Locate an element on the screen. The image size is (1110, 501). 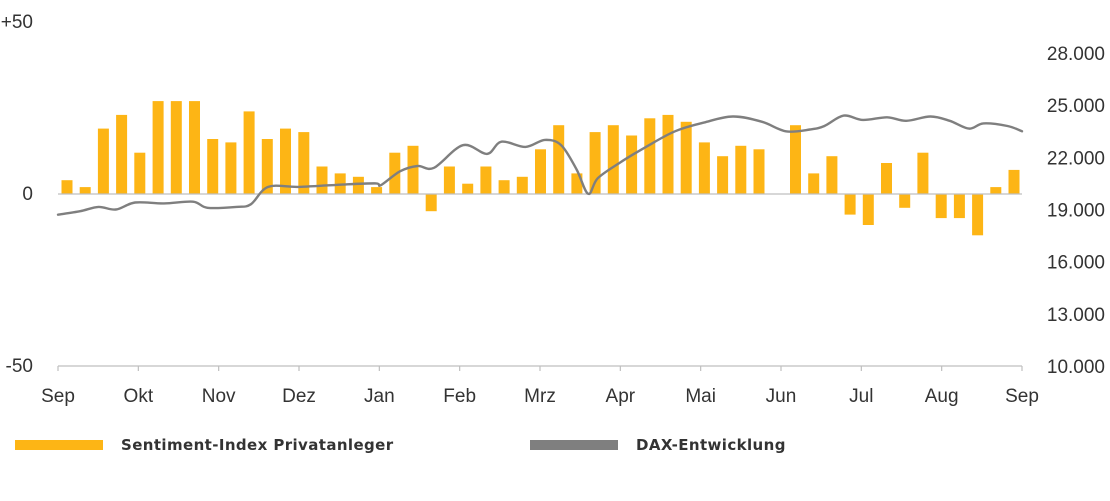
x-tick-label: Mrz is located at coordinates (540, 396).